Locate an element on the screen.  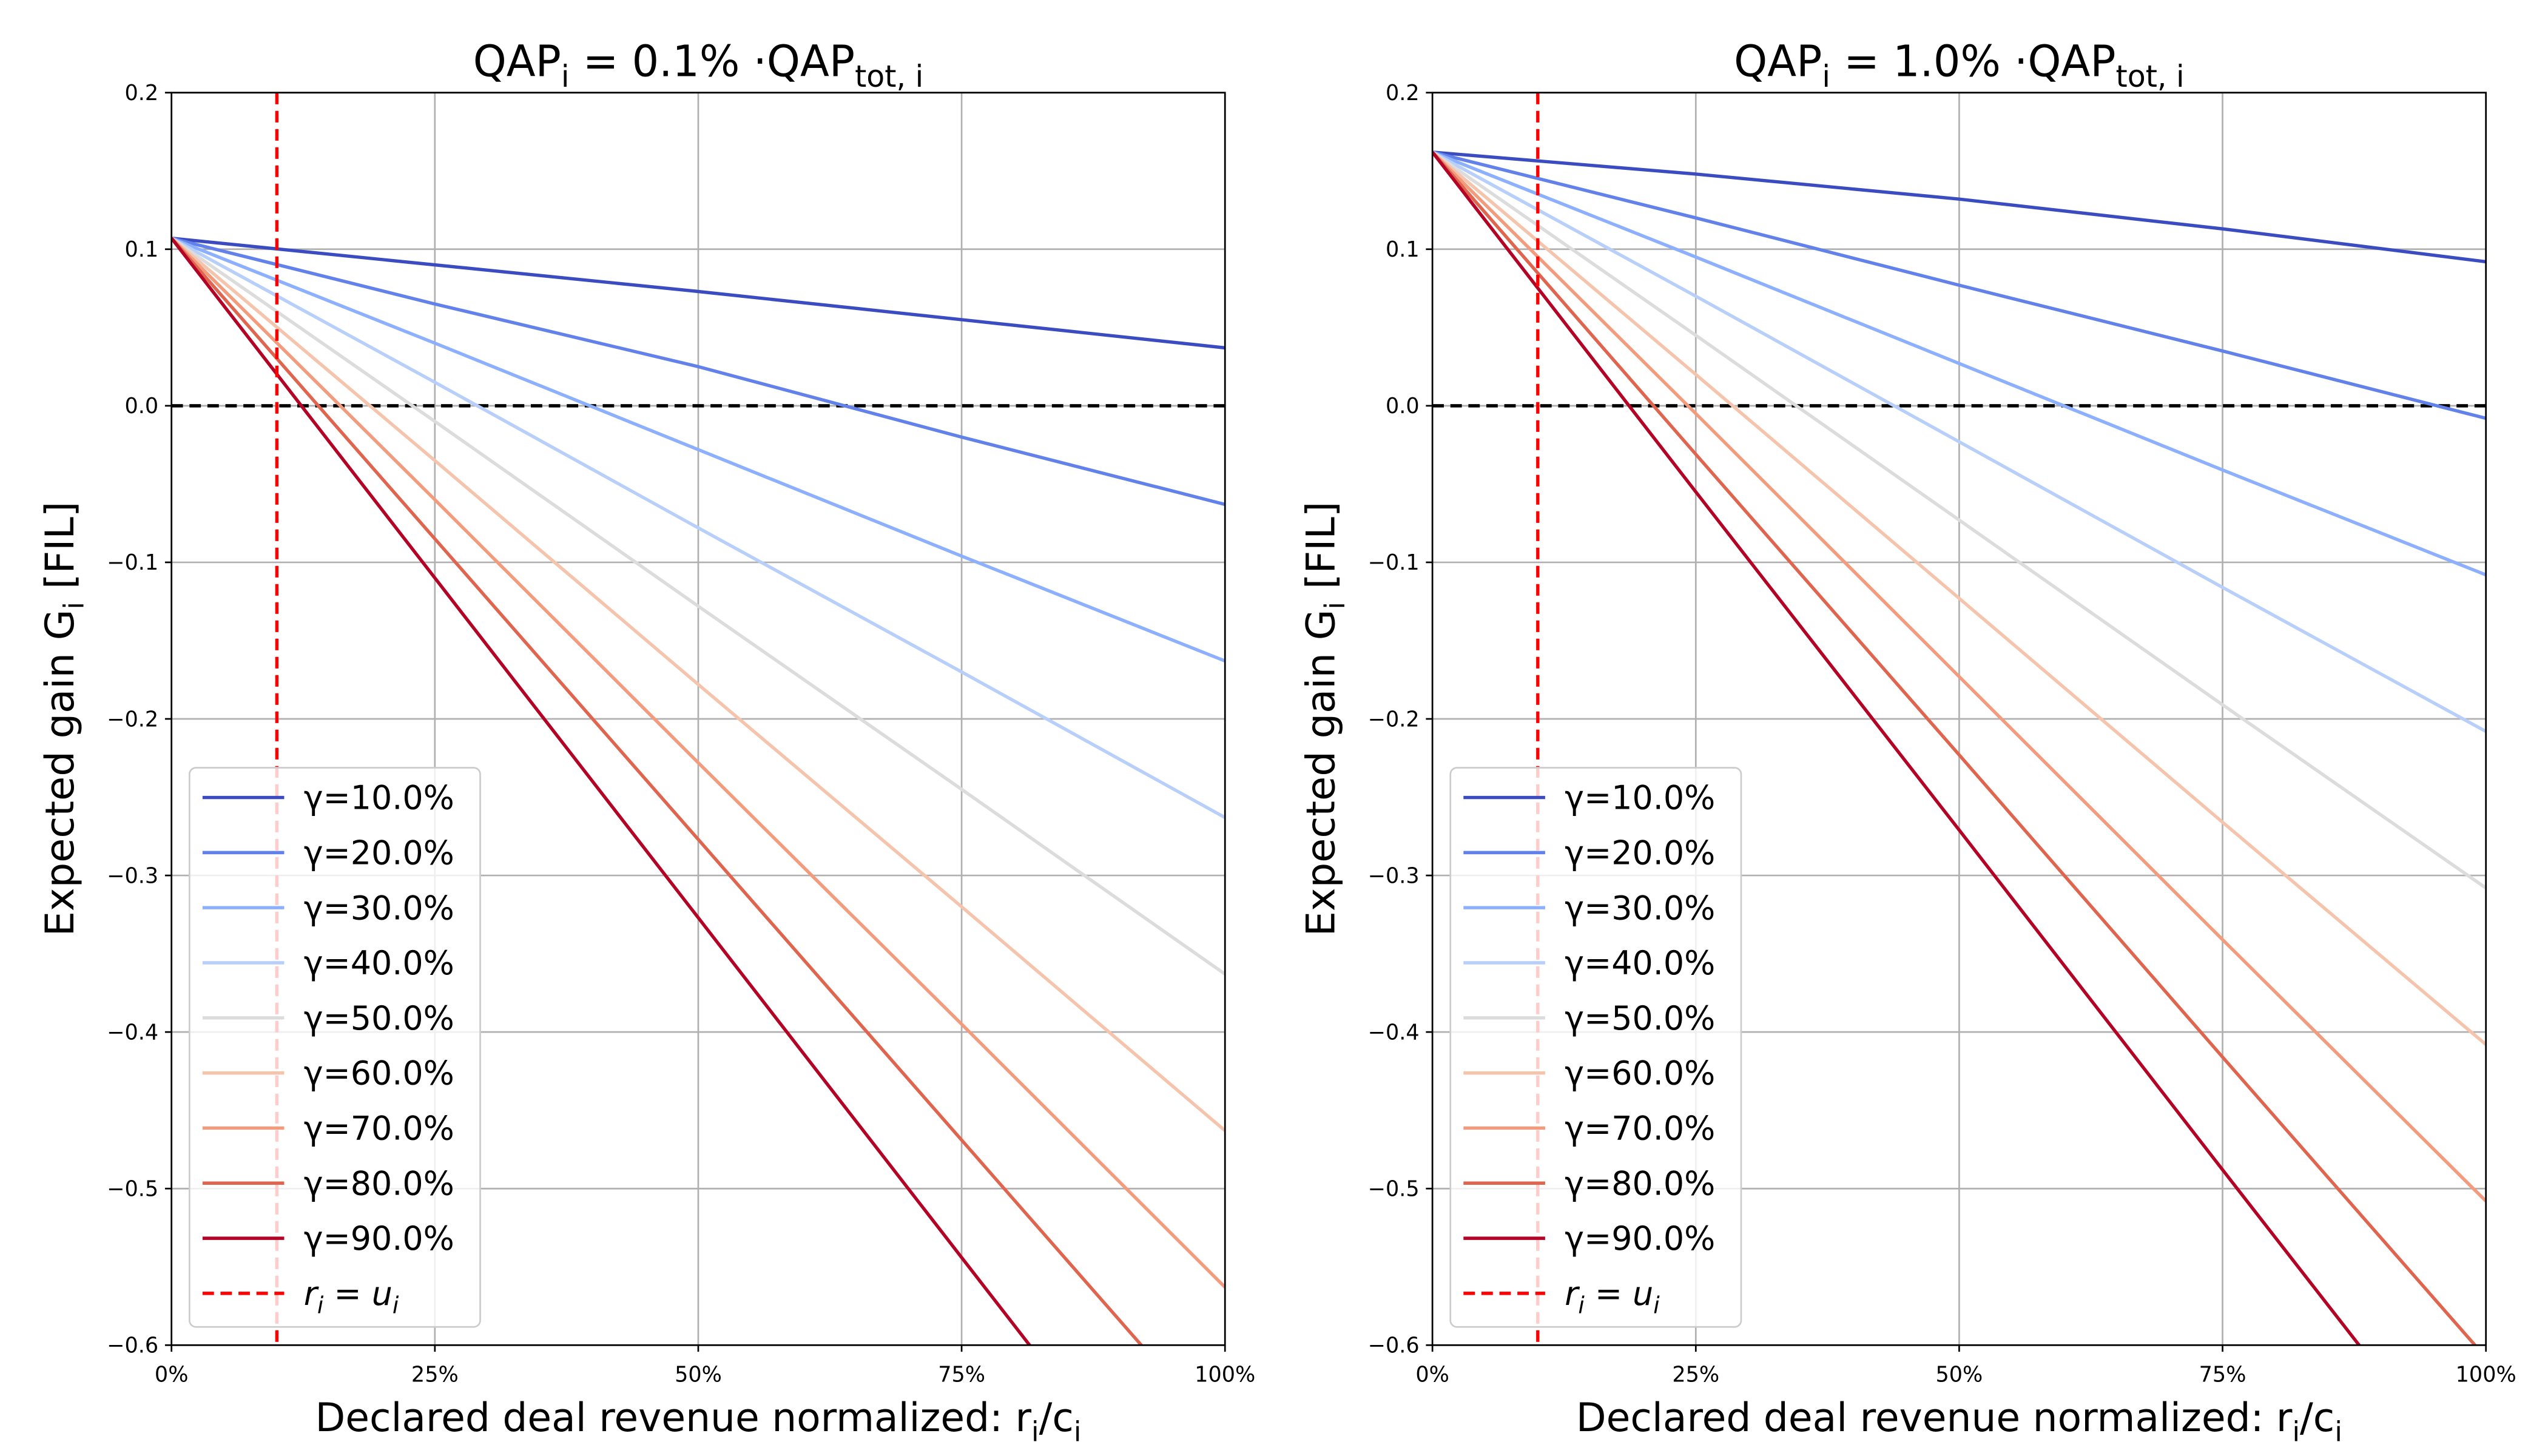
text-part: Expected gain G is located at coordinates (1321, 773).